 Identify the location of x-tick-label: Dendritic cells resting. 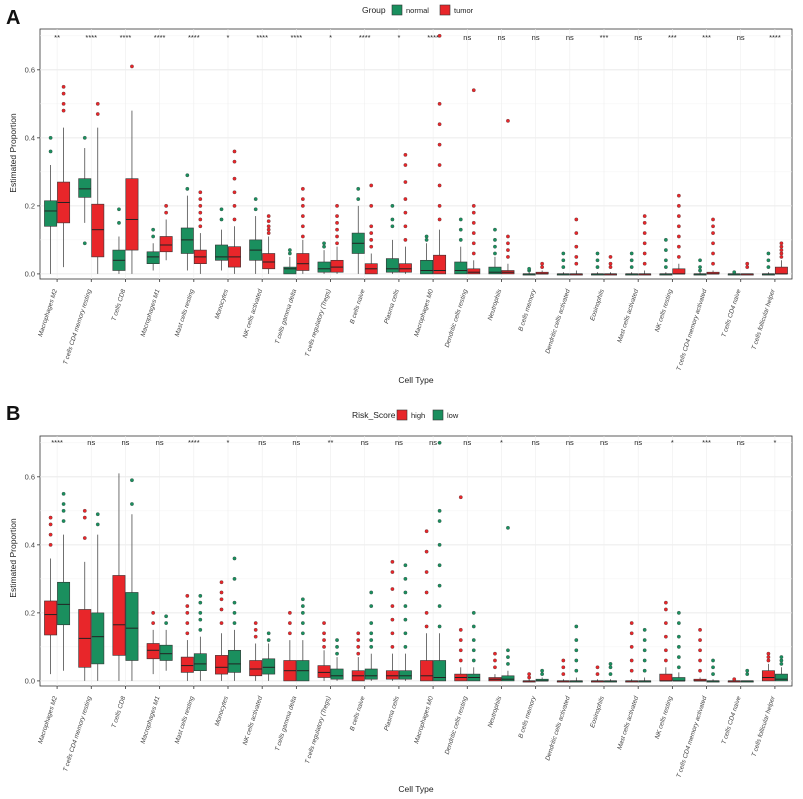
(457, 725).